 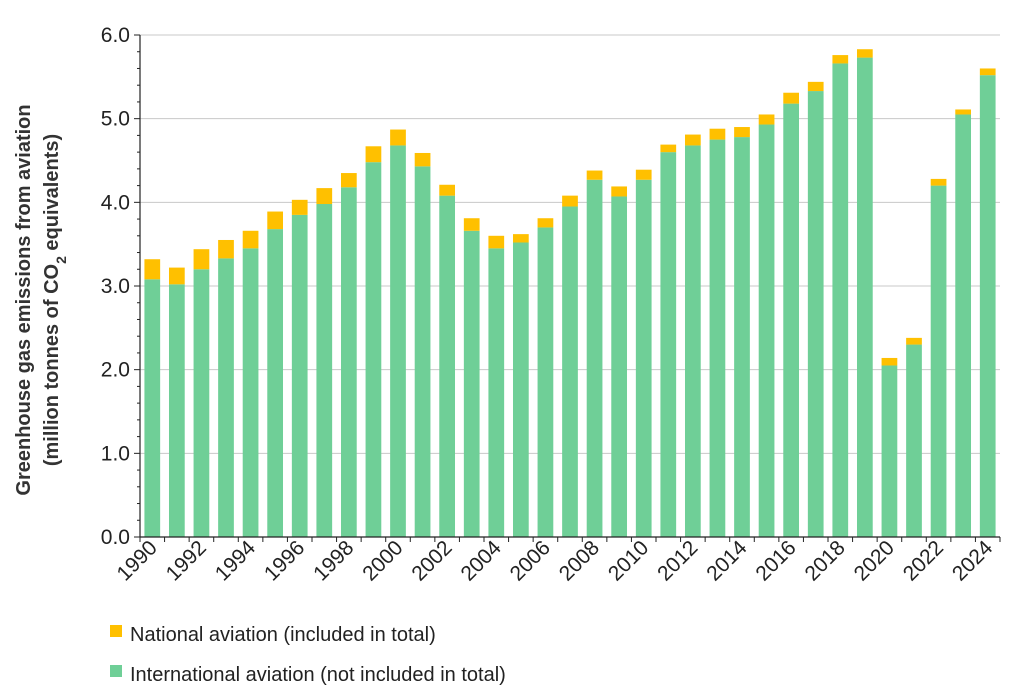 What do you see at coordinates (431, 560) in the screenshot?
I see `x-tick-label: 2002` at bounding box center [431, 560].